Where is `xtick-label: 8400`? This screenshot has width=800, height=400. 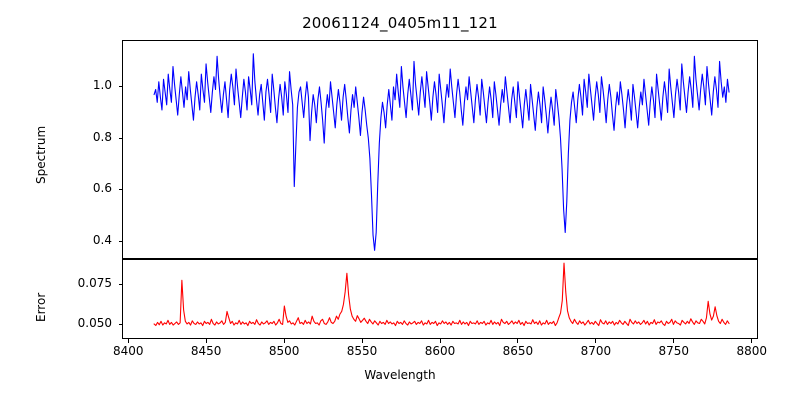 xtick-label: 8400 is located at coordinates (128, 351).